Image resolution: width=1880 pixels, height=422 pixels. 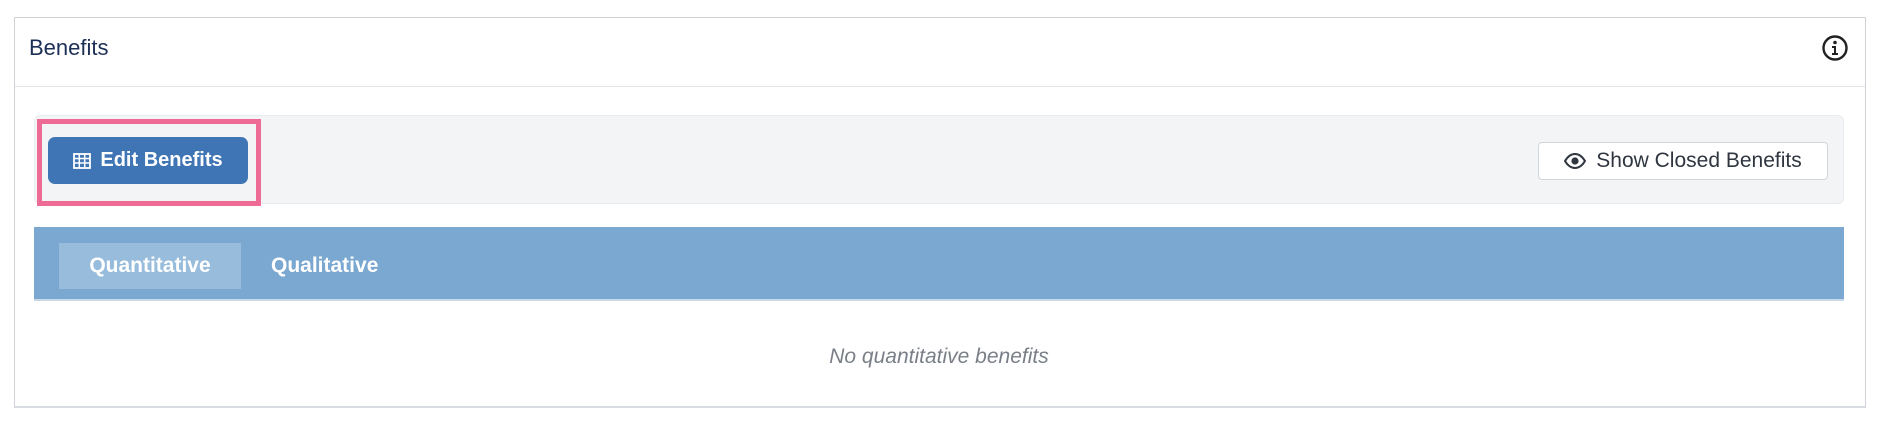 I want to click on info-icon, so click(x=1835, y=48).